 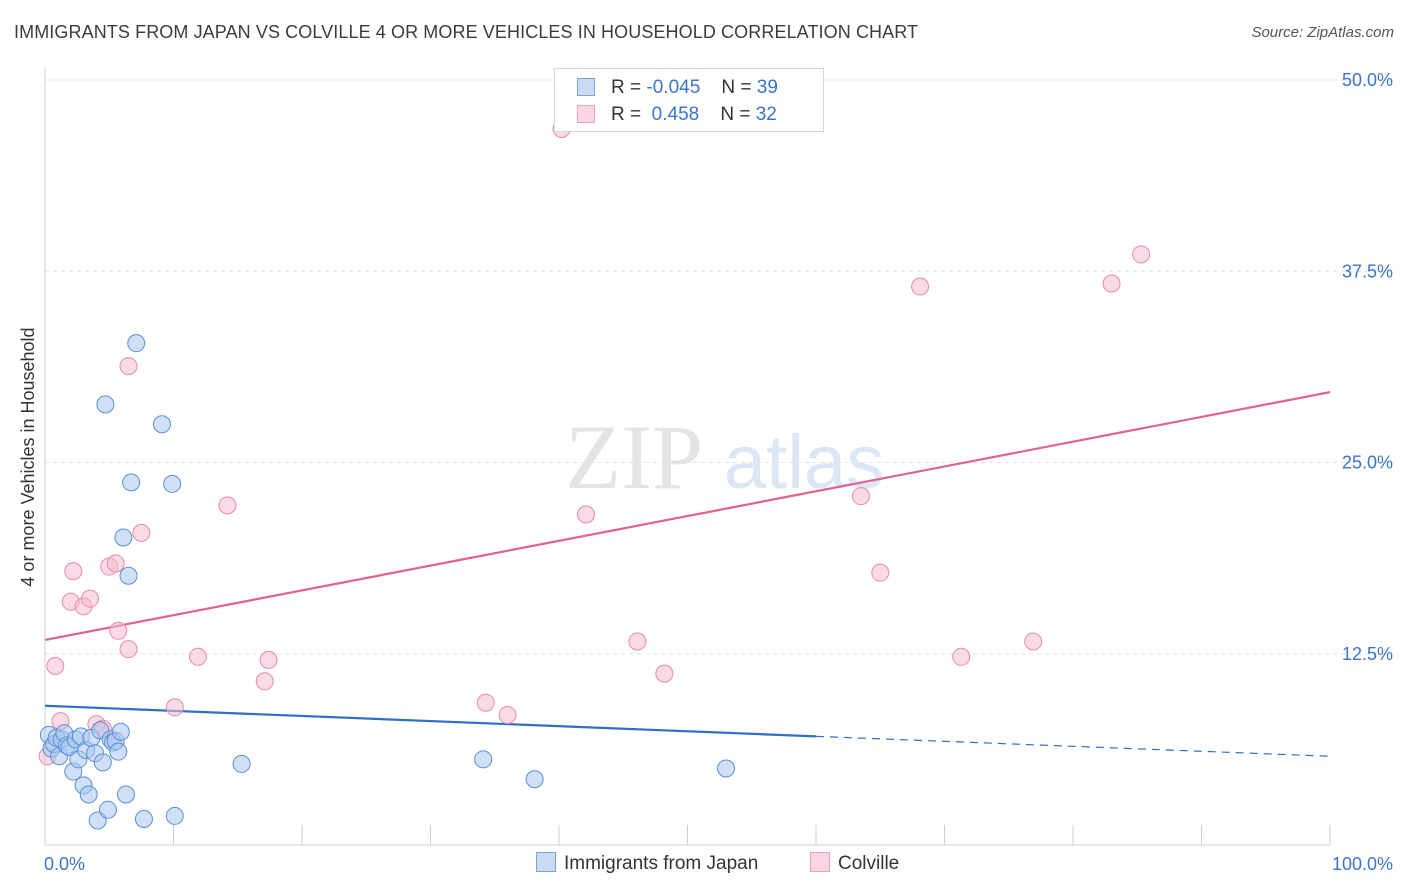 What do you see at coordinates (1367, 463) in the screenshot?
I see `y-tick-label: 25.0%` at bounding box center [1367, 463].